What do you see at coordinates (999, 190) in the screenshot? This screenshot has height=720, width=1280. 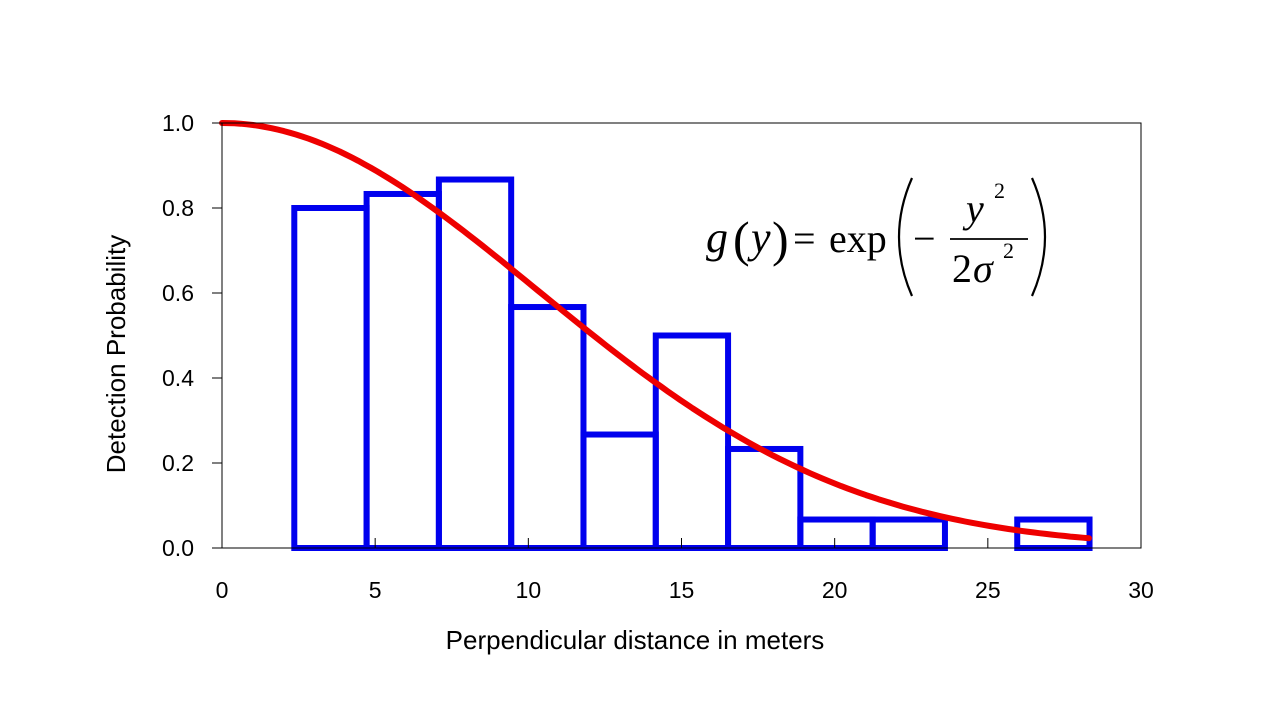 I see `formula-numerator-exponent: 2` at bounding box center [999, 190].